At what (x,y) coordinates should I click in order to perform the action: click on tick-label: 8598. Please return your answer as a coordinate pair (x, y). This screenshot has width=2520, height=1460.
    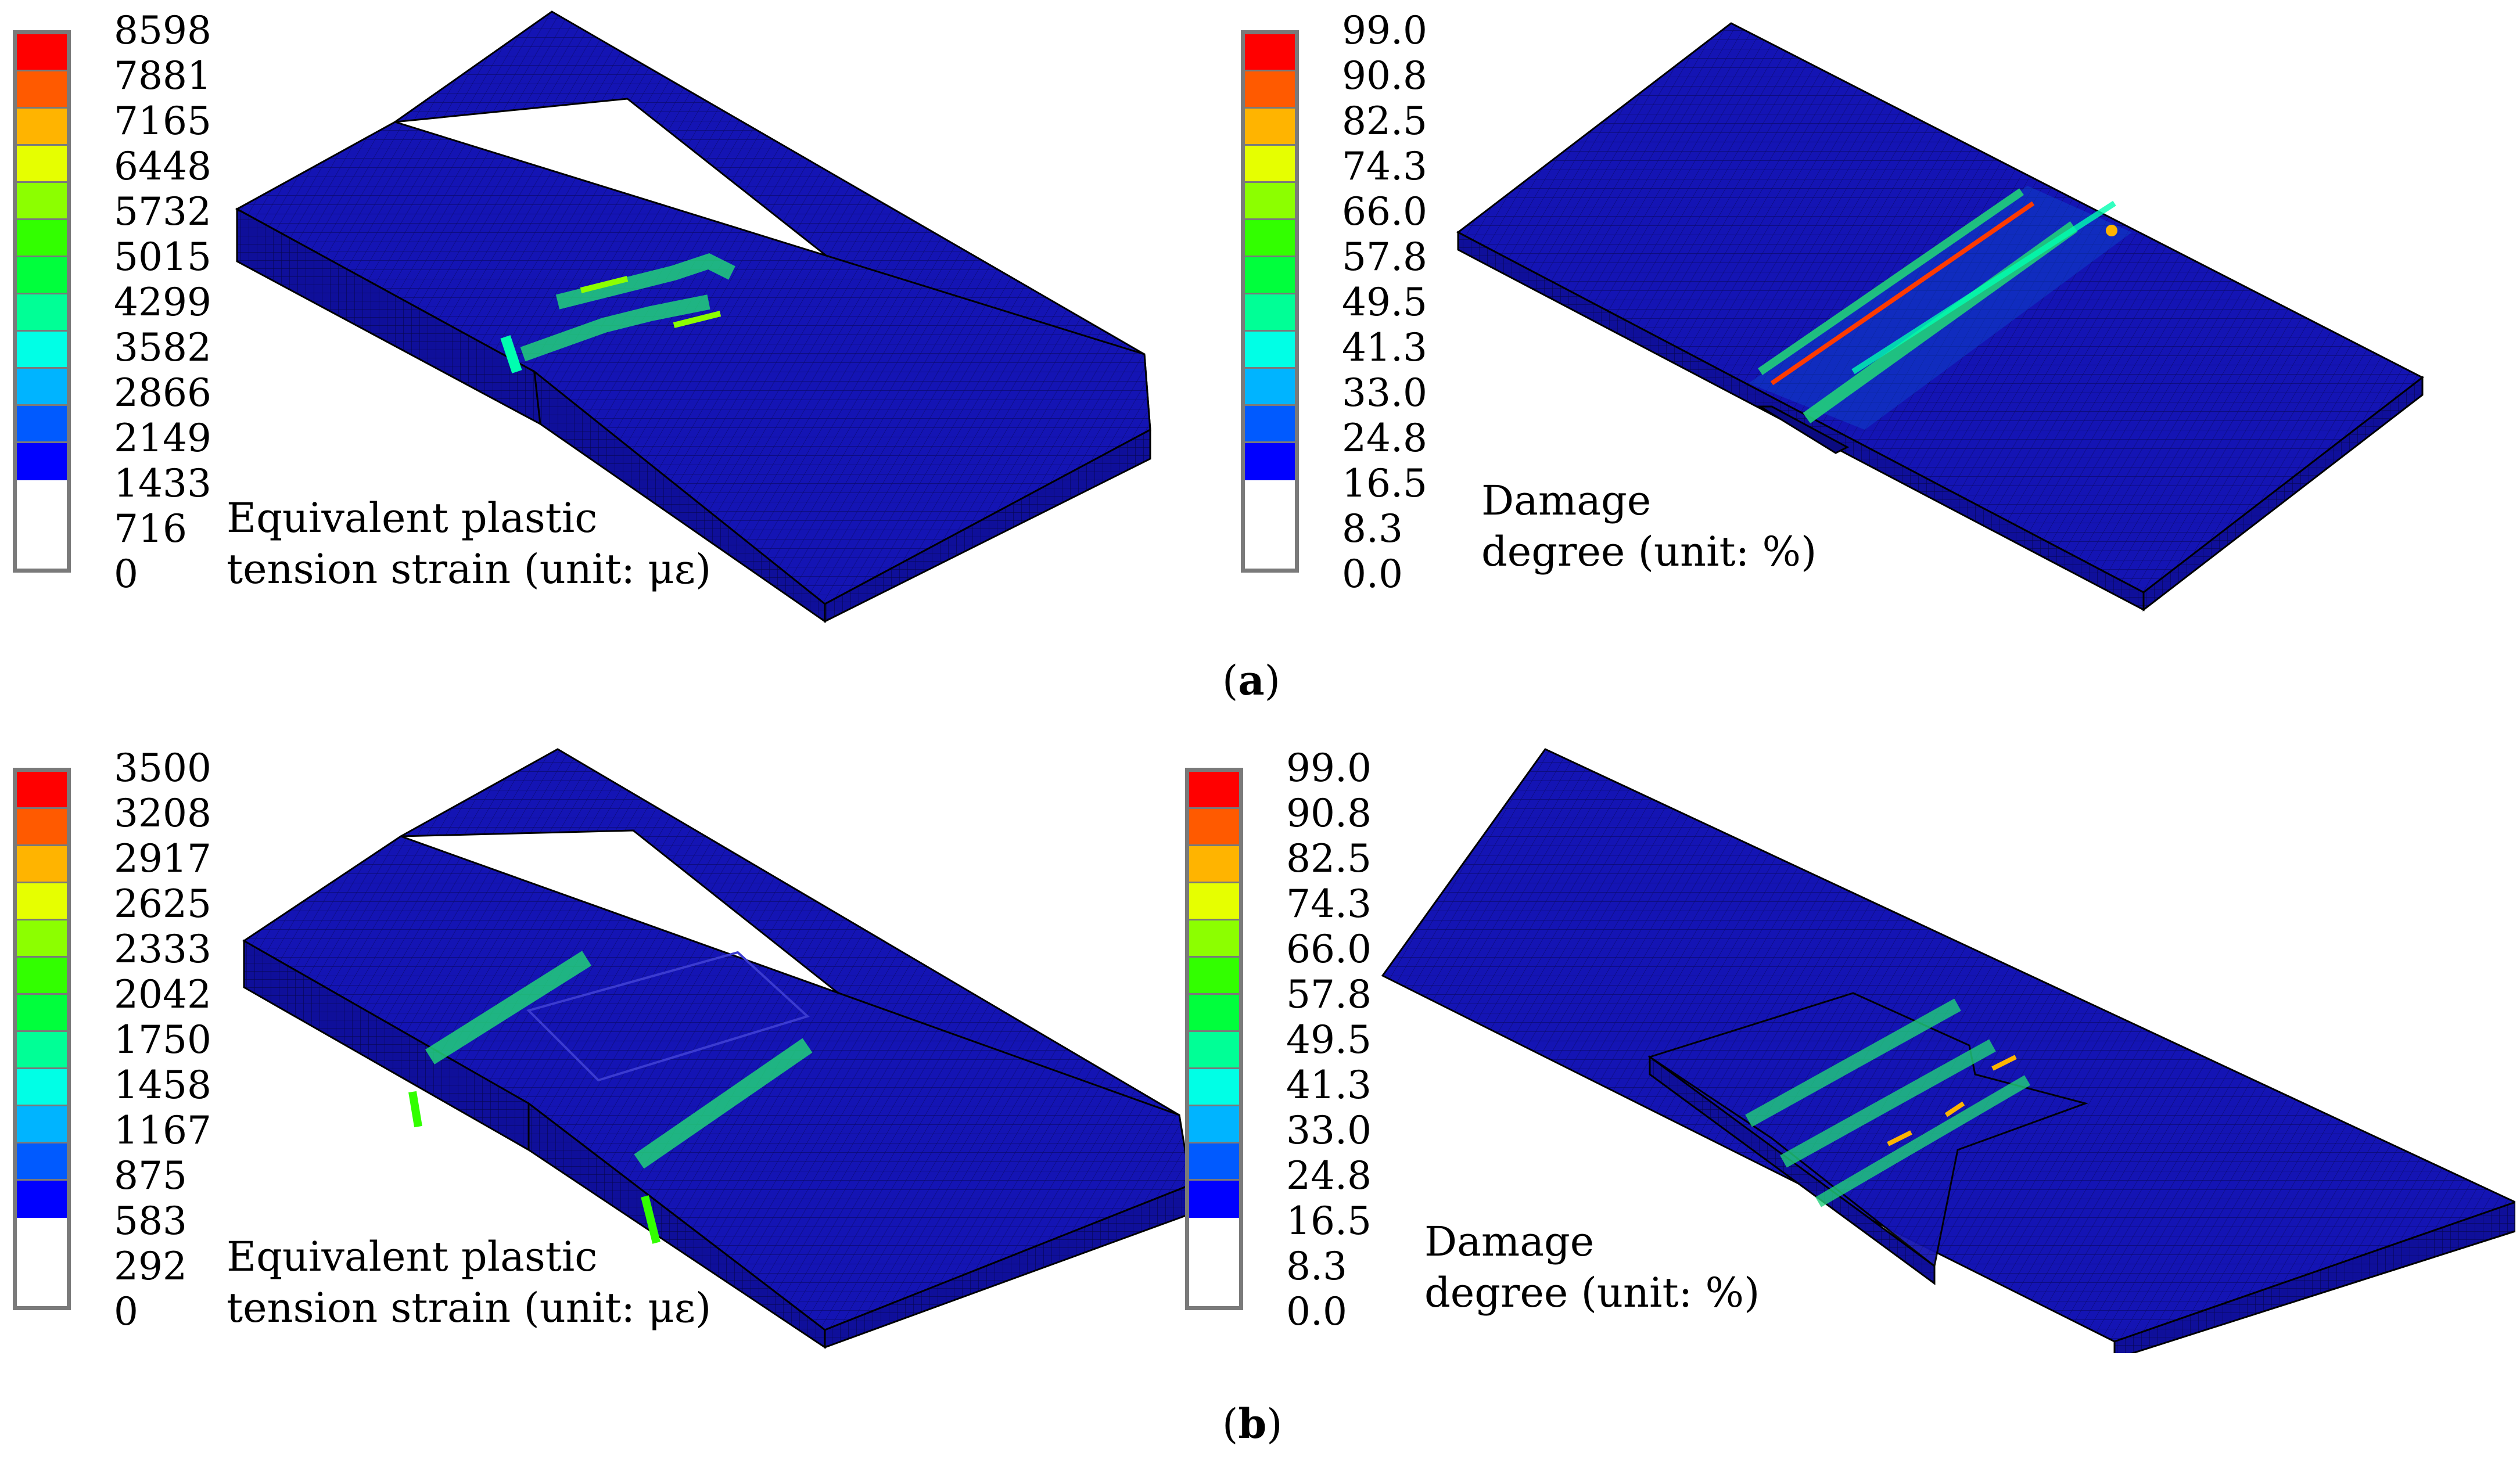
    Looking at the image, I should click on (163, 30).